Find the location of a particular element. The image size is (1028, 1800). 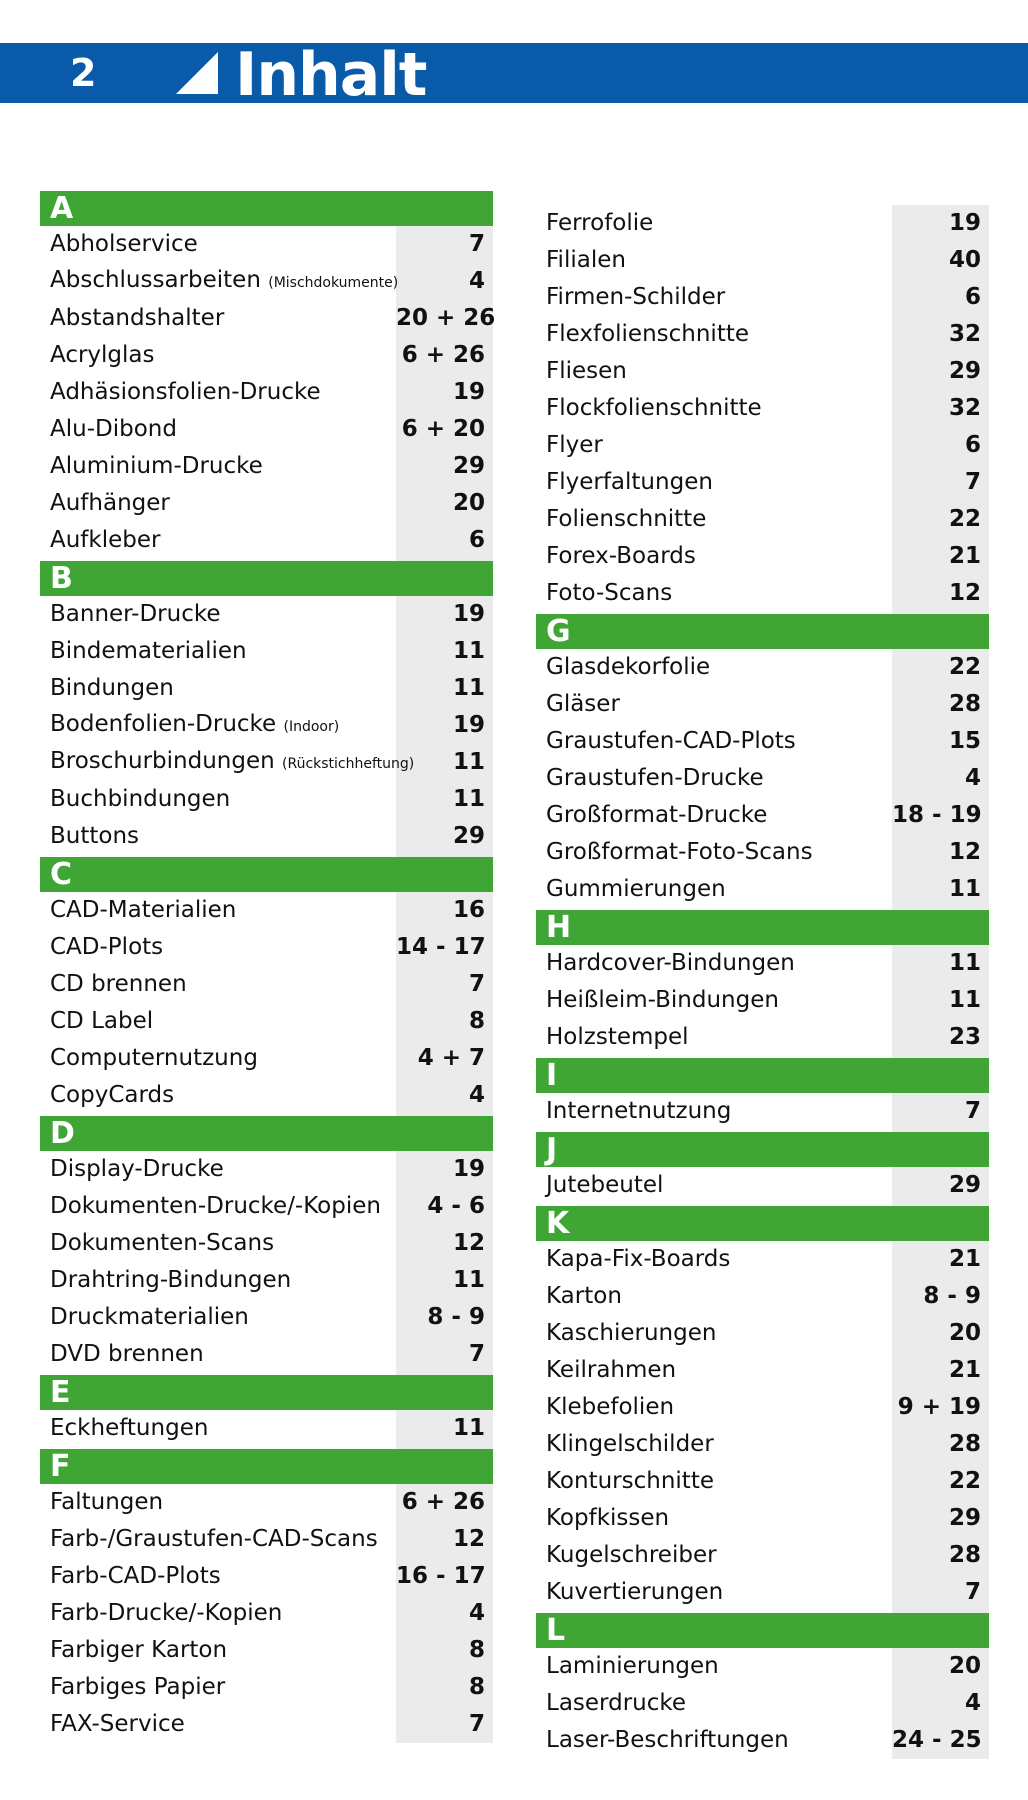

entry-term: Farb-CAD-Plots is located at coordinates (135, 1576).